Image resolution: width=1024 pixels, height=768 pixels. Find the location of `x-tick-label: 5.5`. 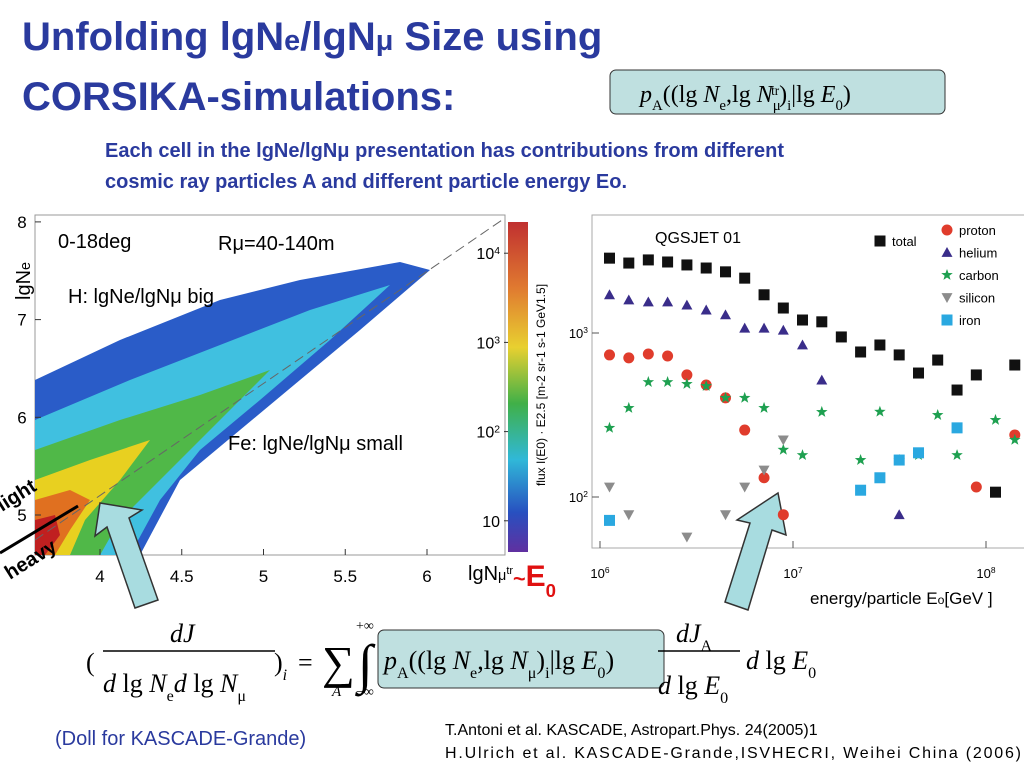

x-tick-label: 5.5 is located at coordinates (345, 576).